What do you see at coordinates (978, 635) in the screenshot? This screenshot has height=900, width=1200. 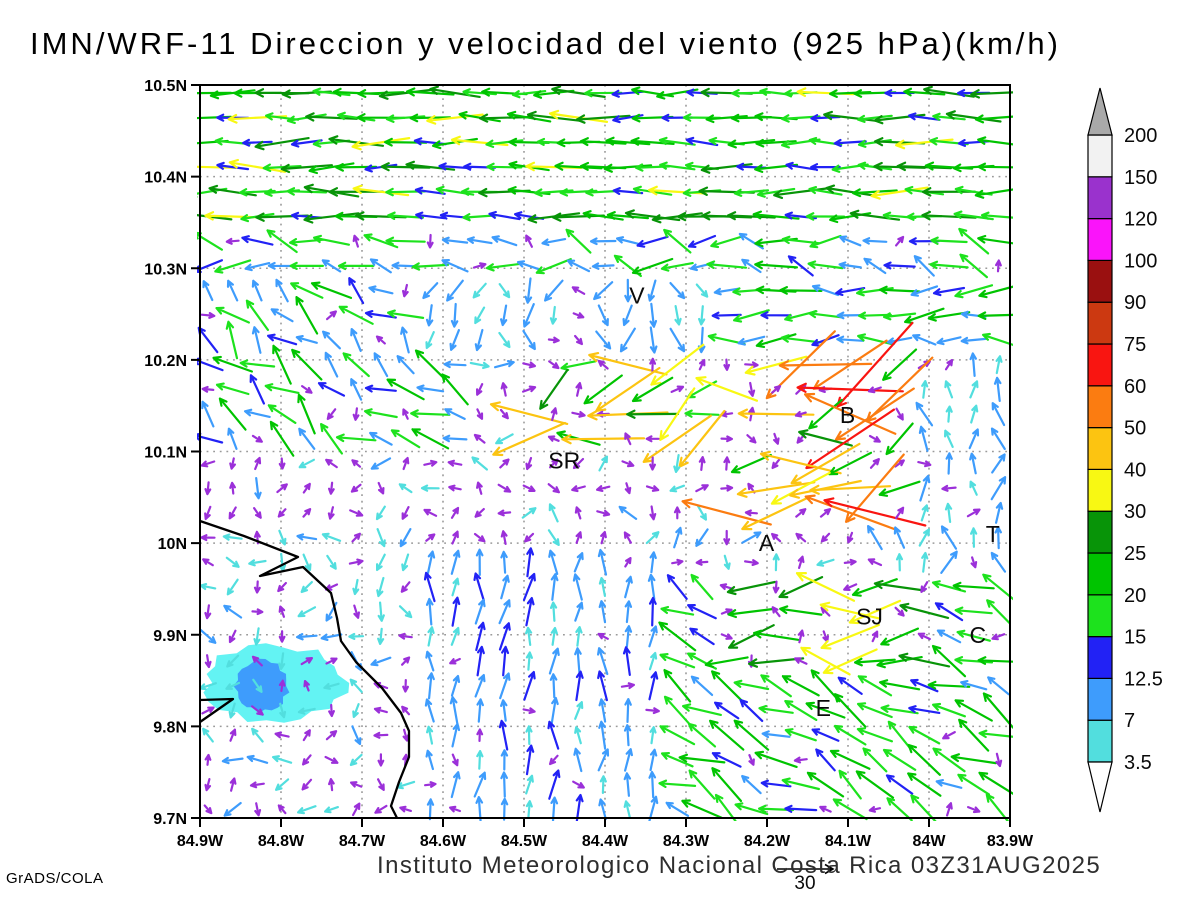 I see `station-label-c: C` at bounding box center [978, 635].